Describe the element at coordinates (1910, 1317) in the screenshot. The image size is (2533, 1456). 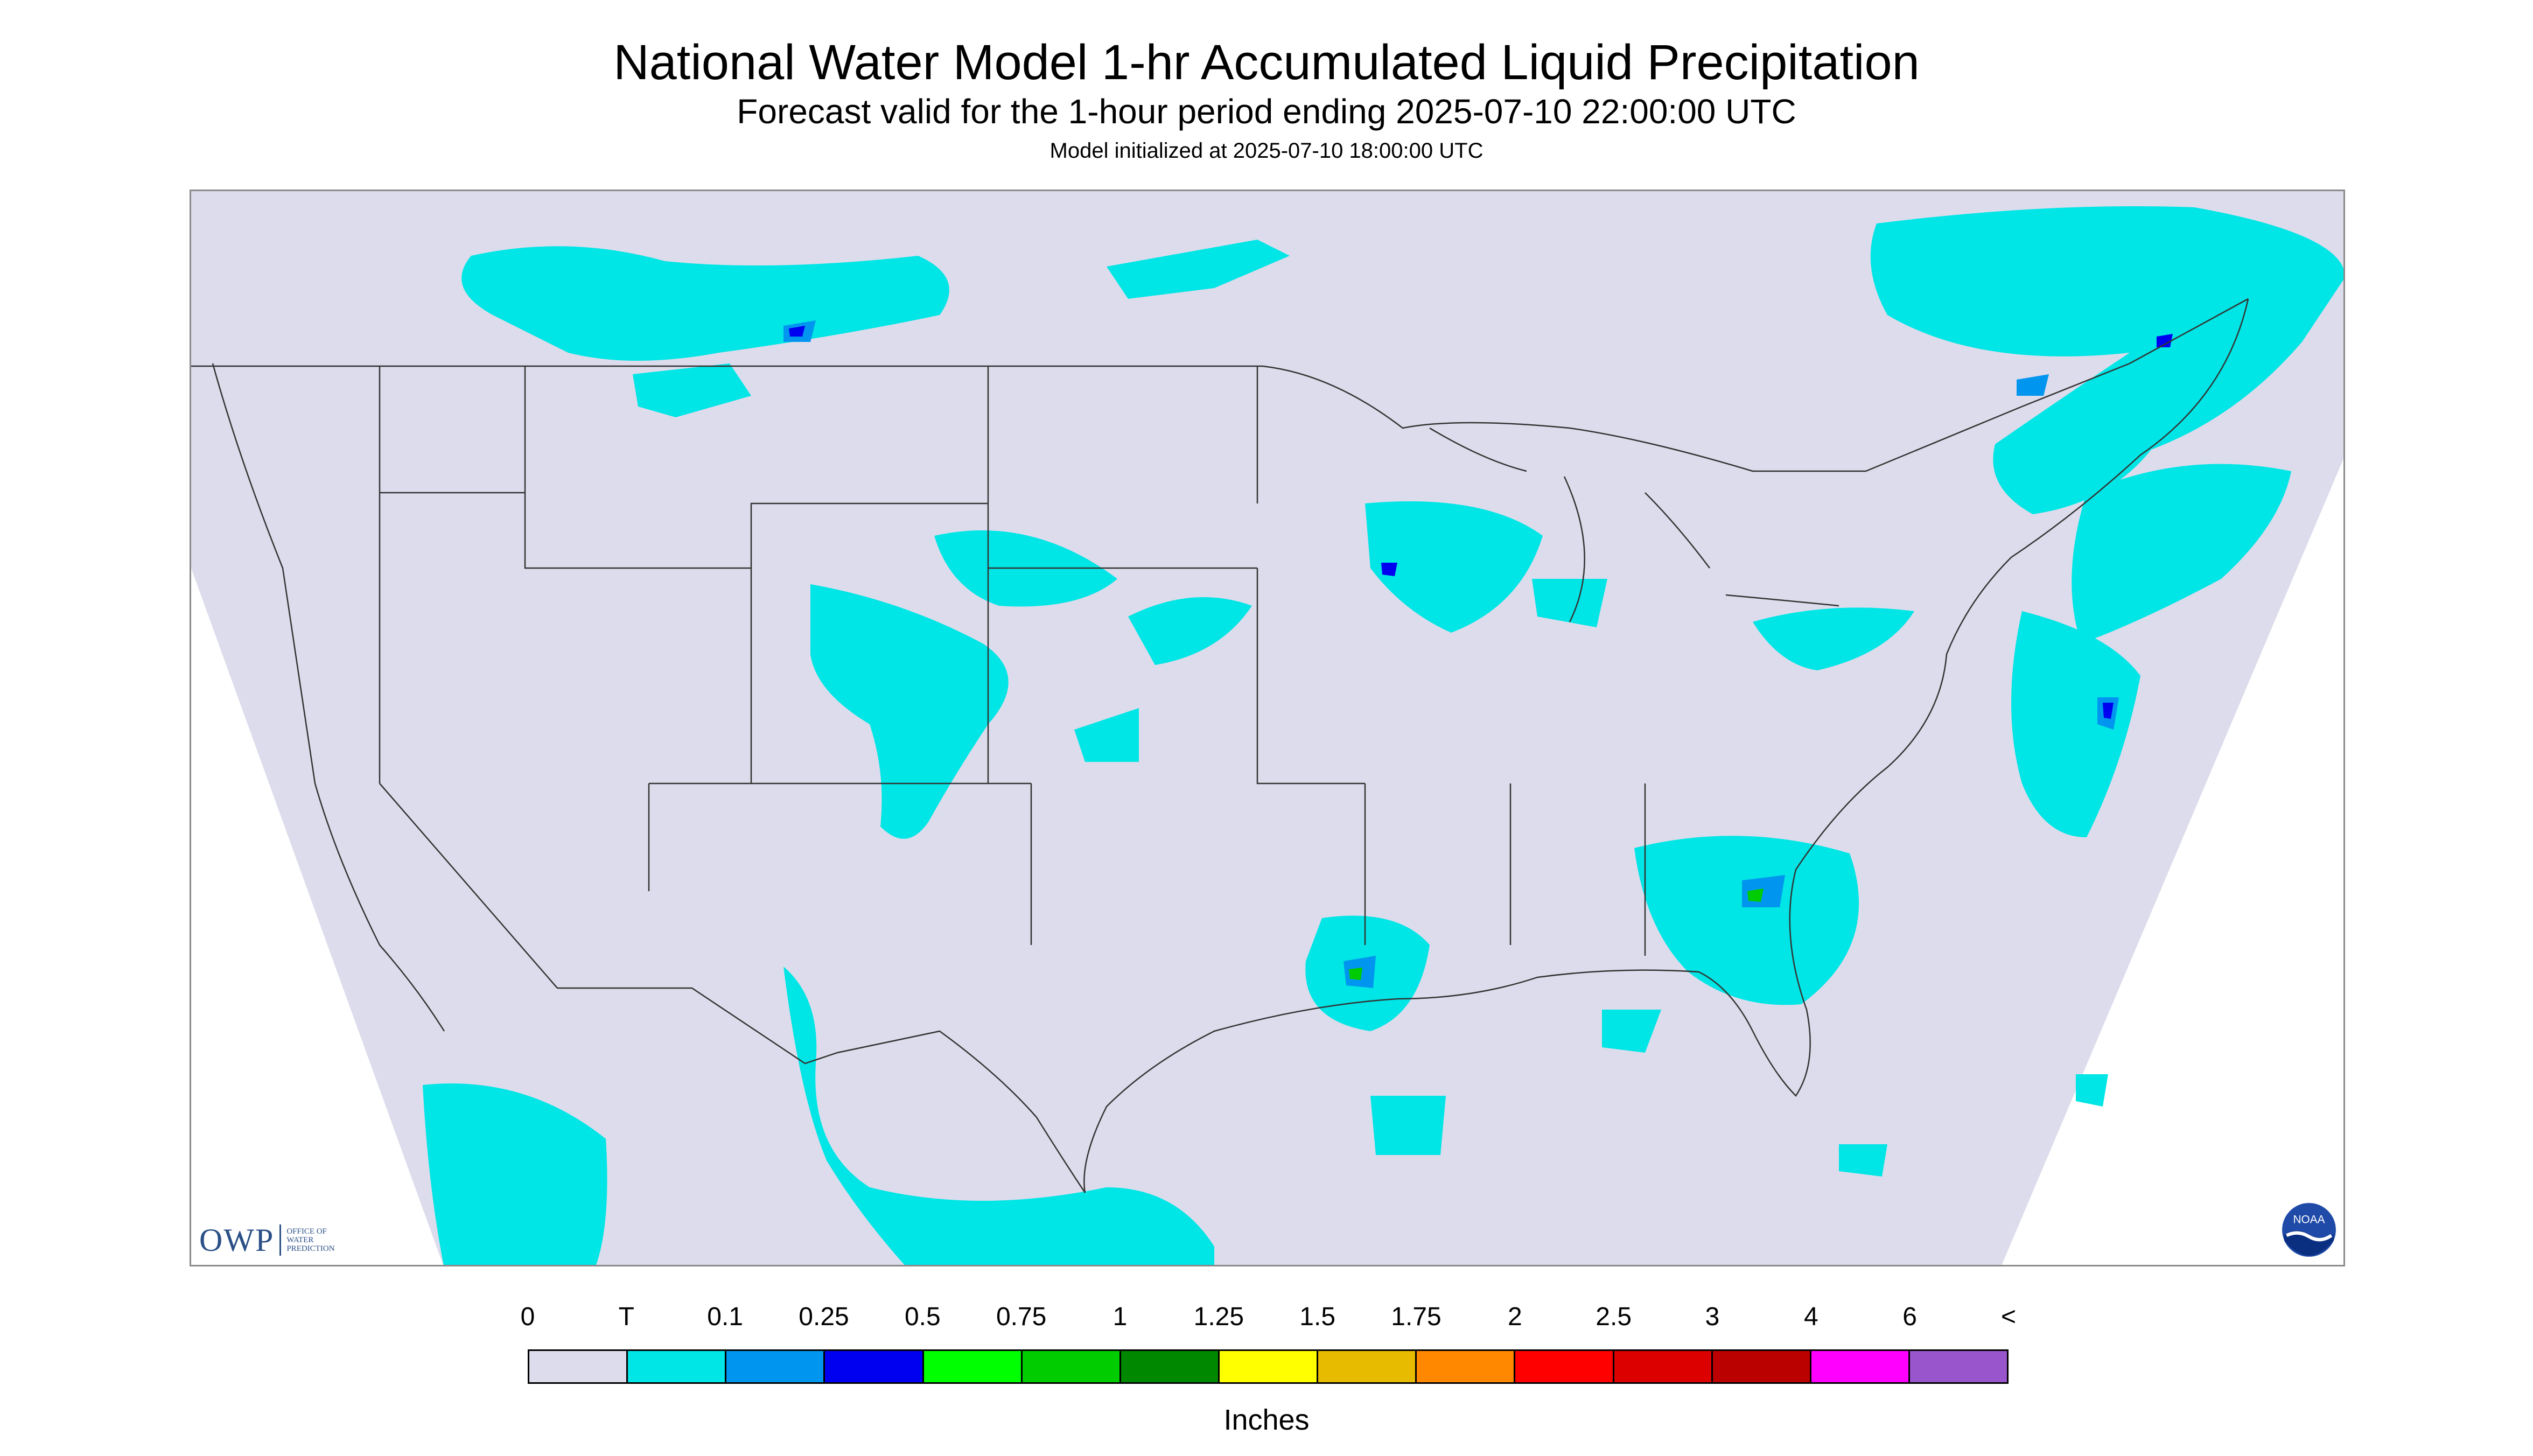
I see `legend-tick-label: 6` at that location.